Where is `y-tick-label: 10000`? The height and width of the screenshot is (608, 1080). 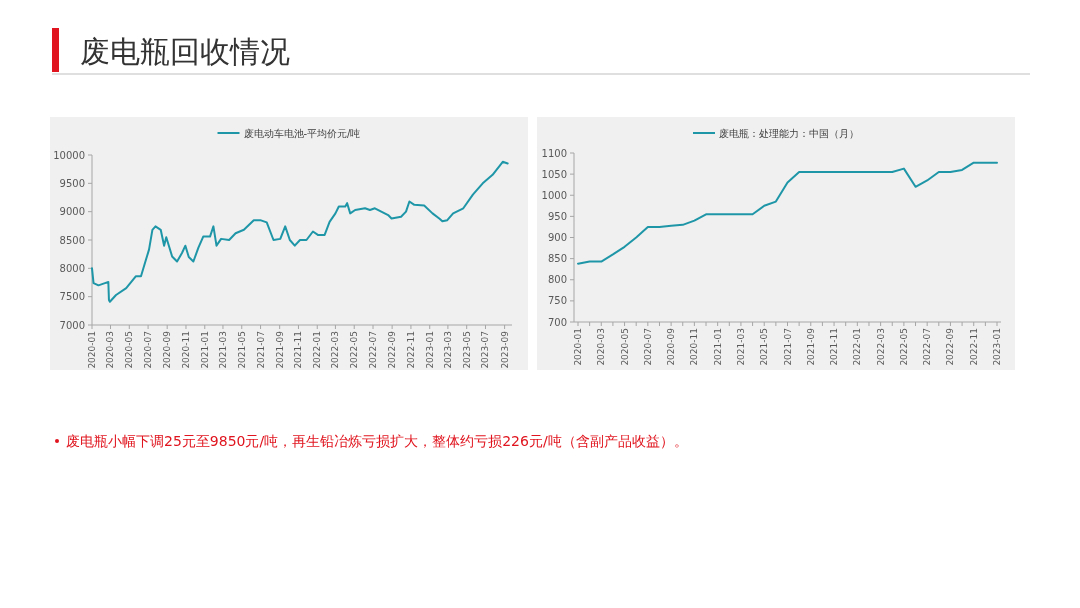
y-tick-label: 10000 is located at coordinates (69, 155).